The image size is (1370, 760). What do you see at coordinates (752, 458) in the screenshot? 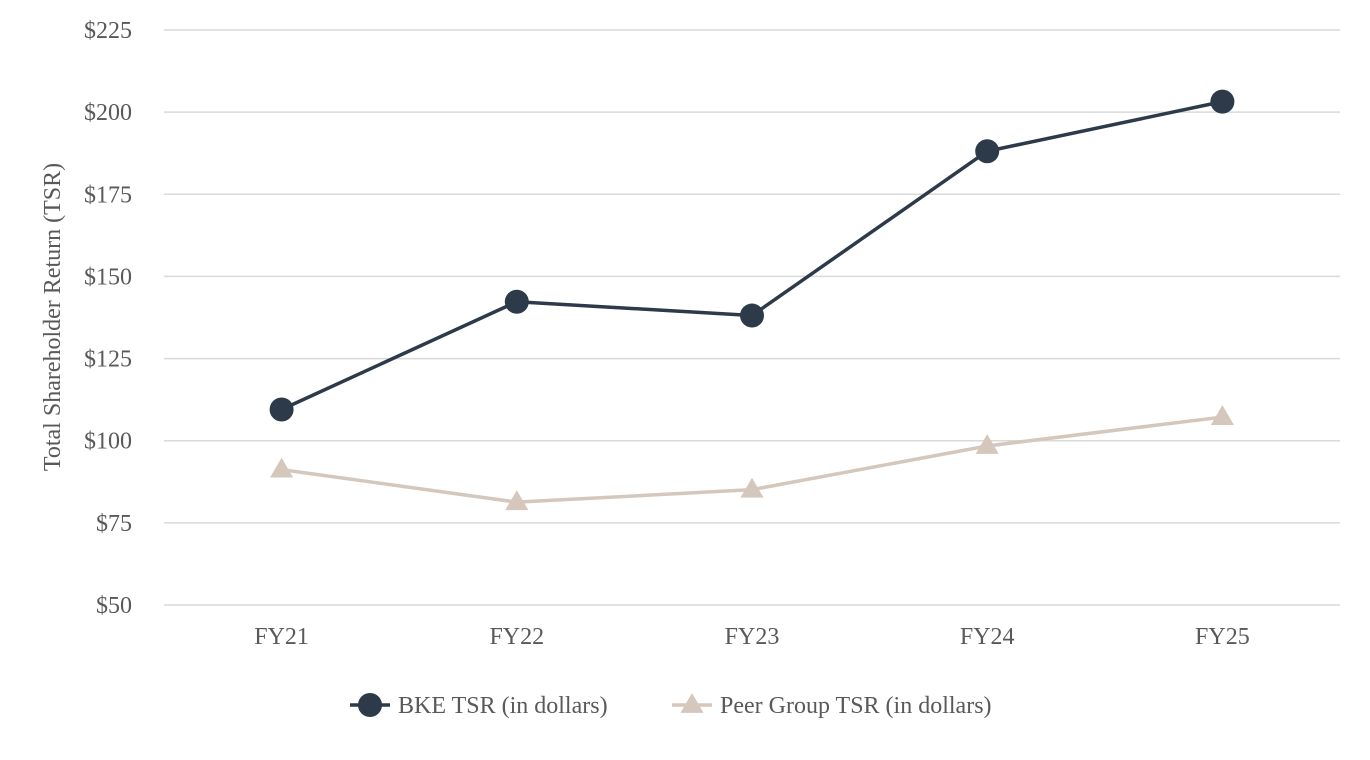
I see `series-peer-group` at bounding box center [752, 458].